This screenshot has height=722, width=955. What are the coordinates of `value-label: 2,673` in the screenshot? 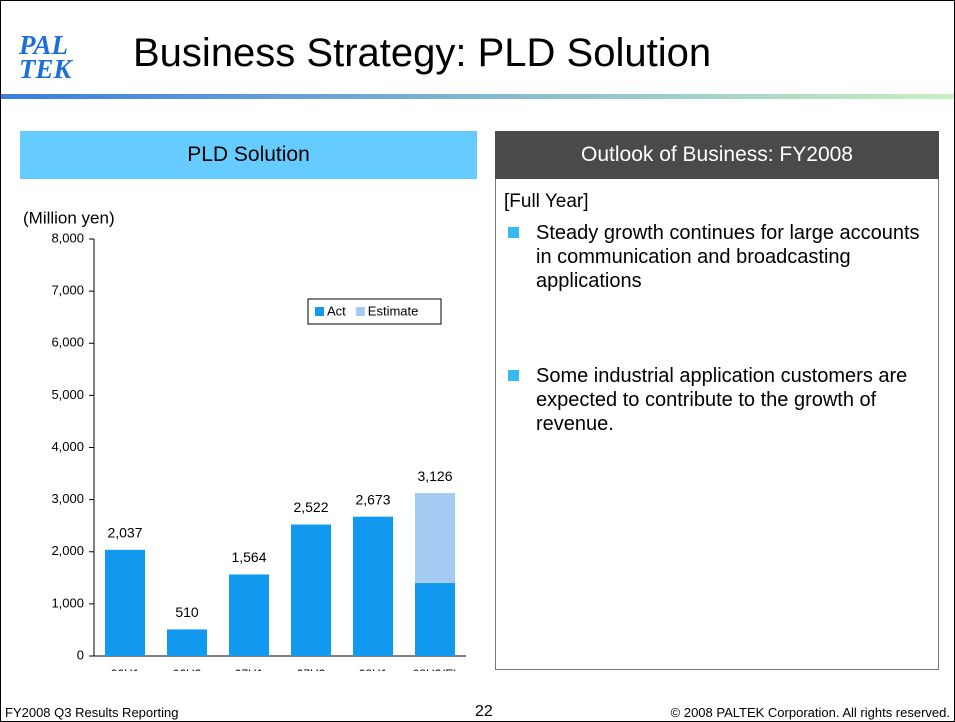 It's located at (372, 499).